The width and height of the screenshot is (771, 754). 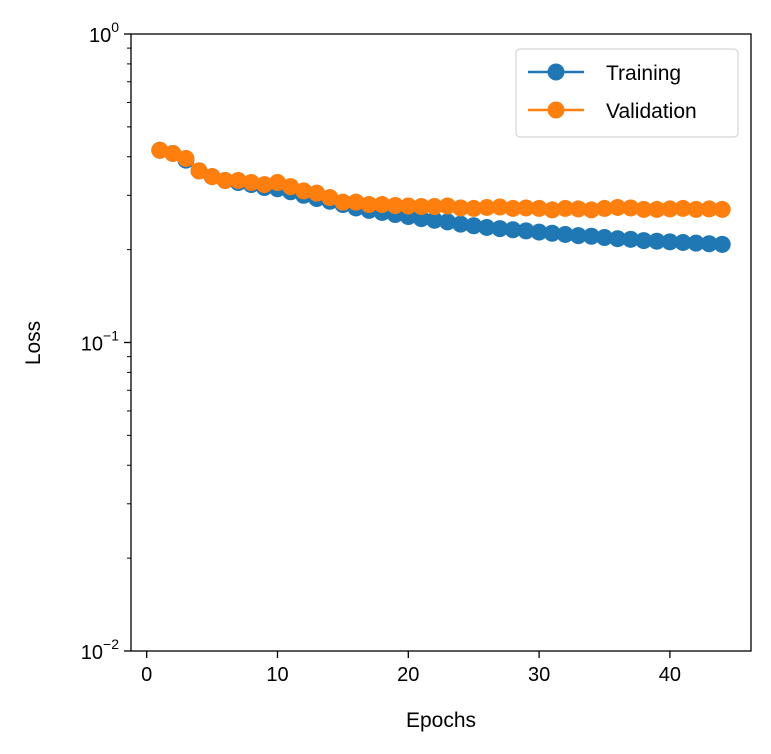 What do you see at coordinates (651, 111) in the screenshot?
I see `legend-validation-label: Validation` at bounding box center [651, 111].